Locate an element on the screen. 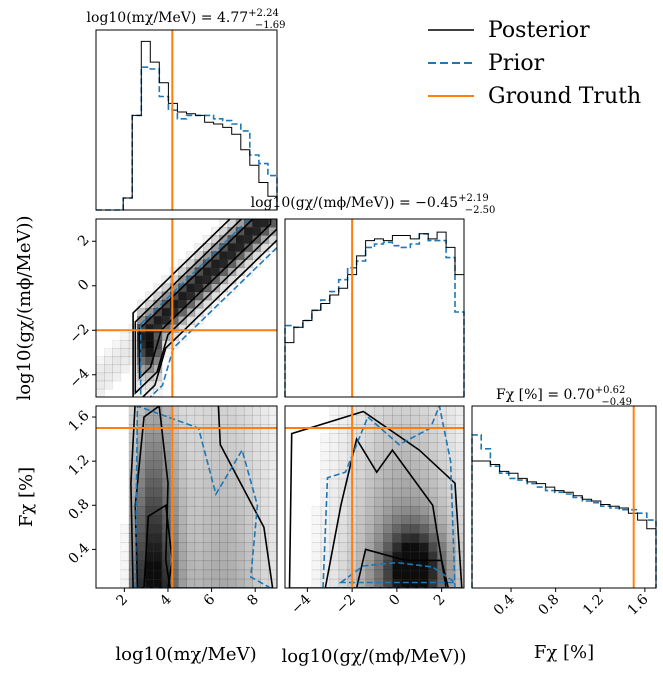 This screenshot has height=683, width=663. panel-fchi-vs-logm is located at coordinates (186, 497).